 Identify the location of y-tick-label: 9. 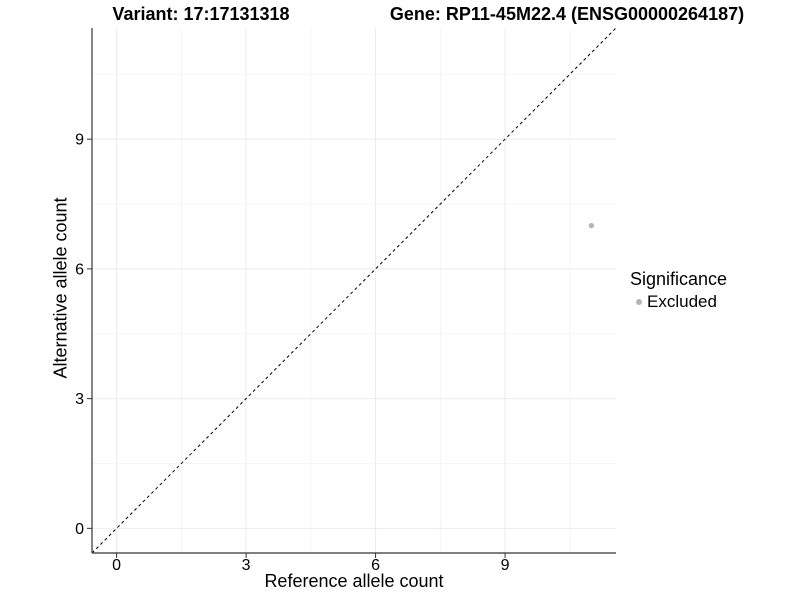
(79, 140).